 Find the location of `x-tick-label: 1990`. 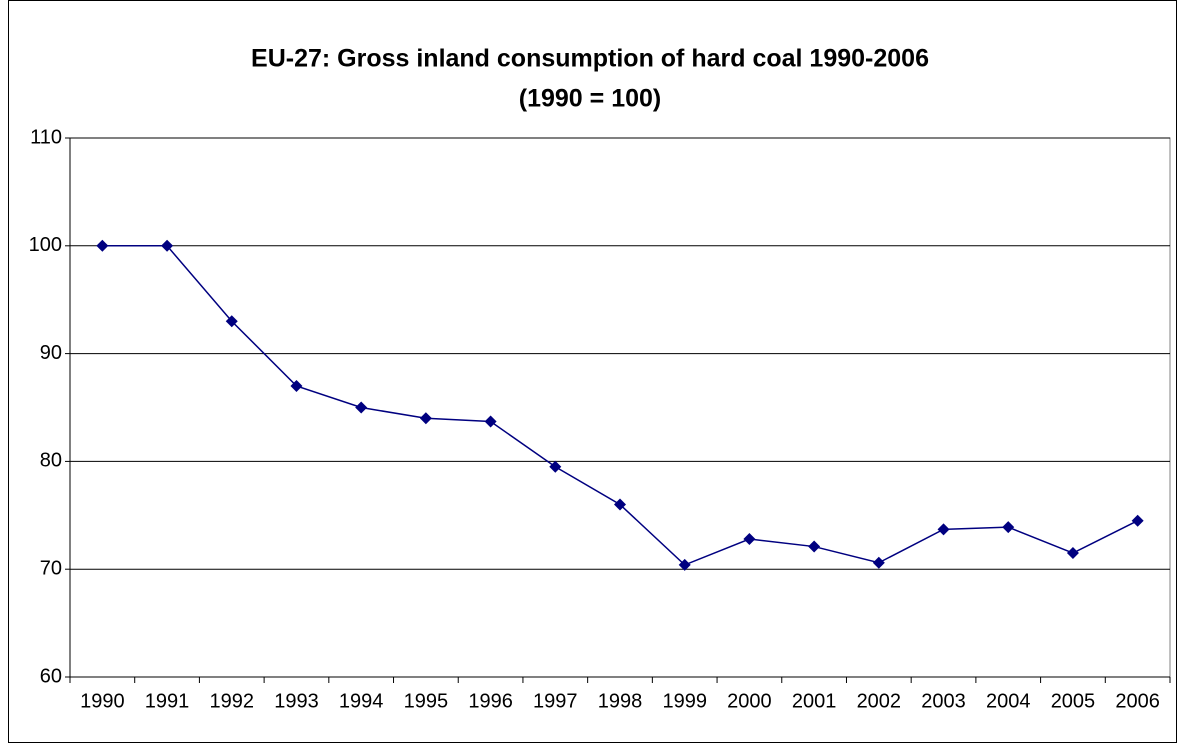

x-tick-label: 1990 is located at coordinates (102, 701).